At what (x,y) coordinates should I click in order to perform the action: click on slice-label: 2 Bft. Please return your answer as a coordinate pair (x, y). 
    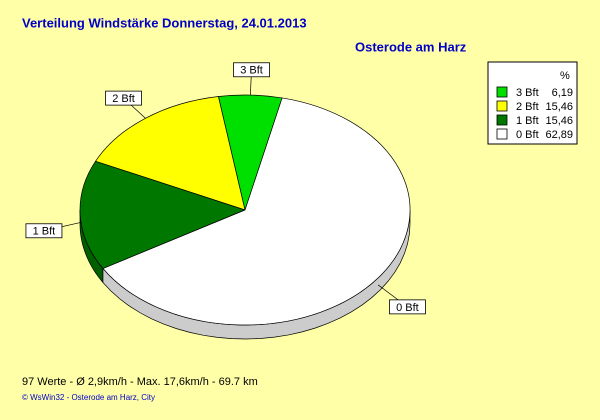
    Looking at the image, I should click on (123, 99).